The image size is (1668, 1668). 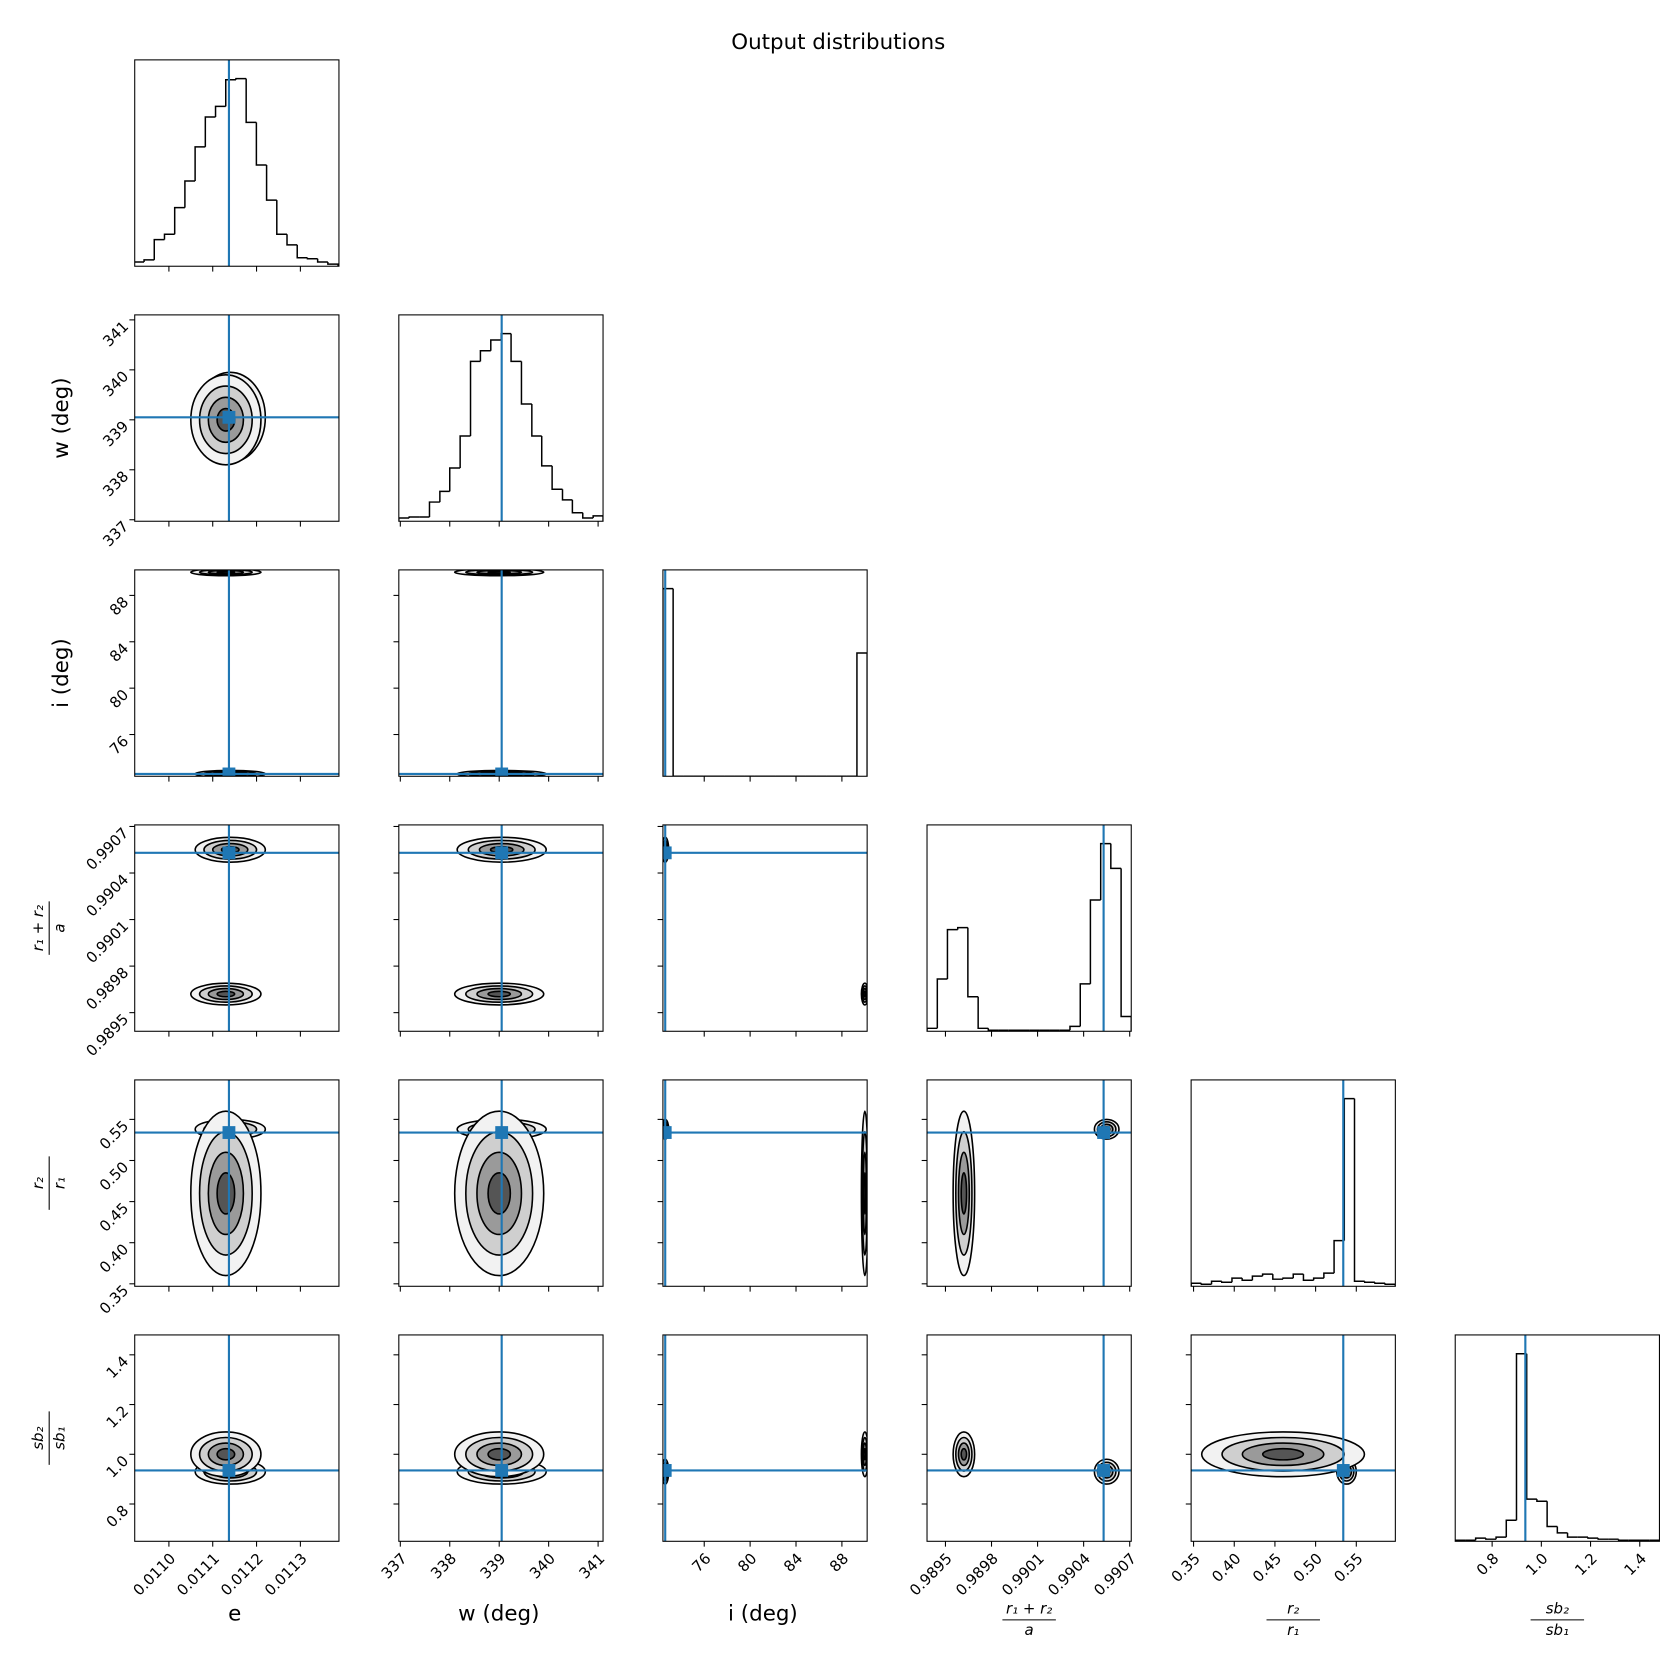 What do you see at coordinates (1029, 1619) in the screenshot?
I see `axis-label: r₁ + r₂a` at bounding box center [1029, 1619].